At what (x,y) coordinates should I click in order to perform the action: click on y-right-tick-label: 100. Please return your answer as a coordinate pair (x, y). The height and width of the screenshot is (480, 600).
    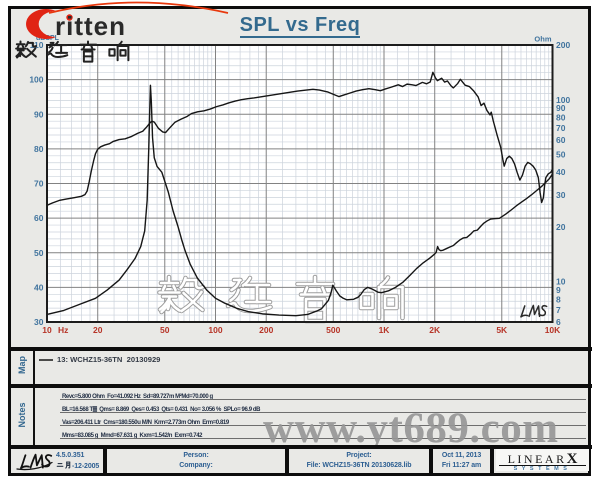
    Looking at the image, I should click on (563, 100).